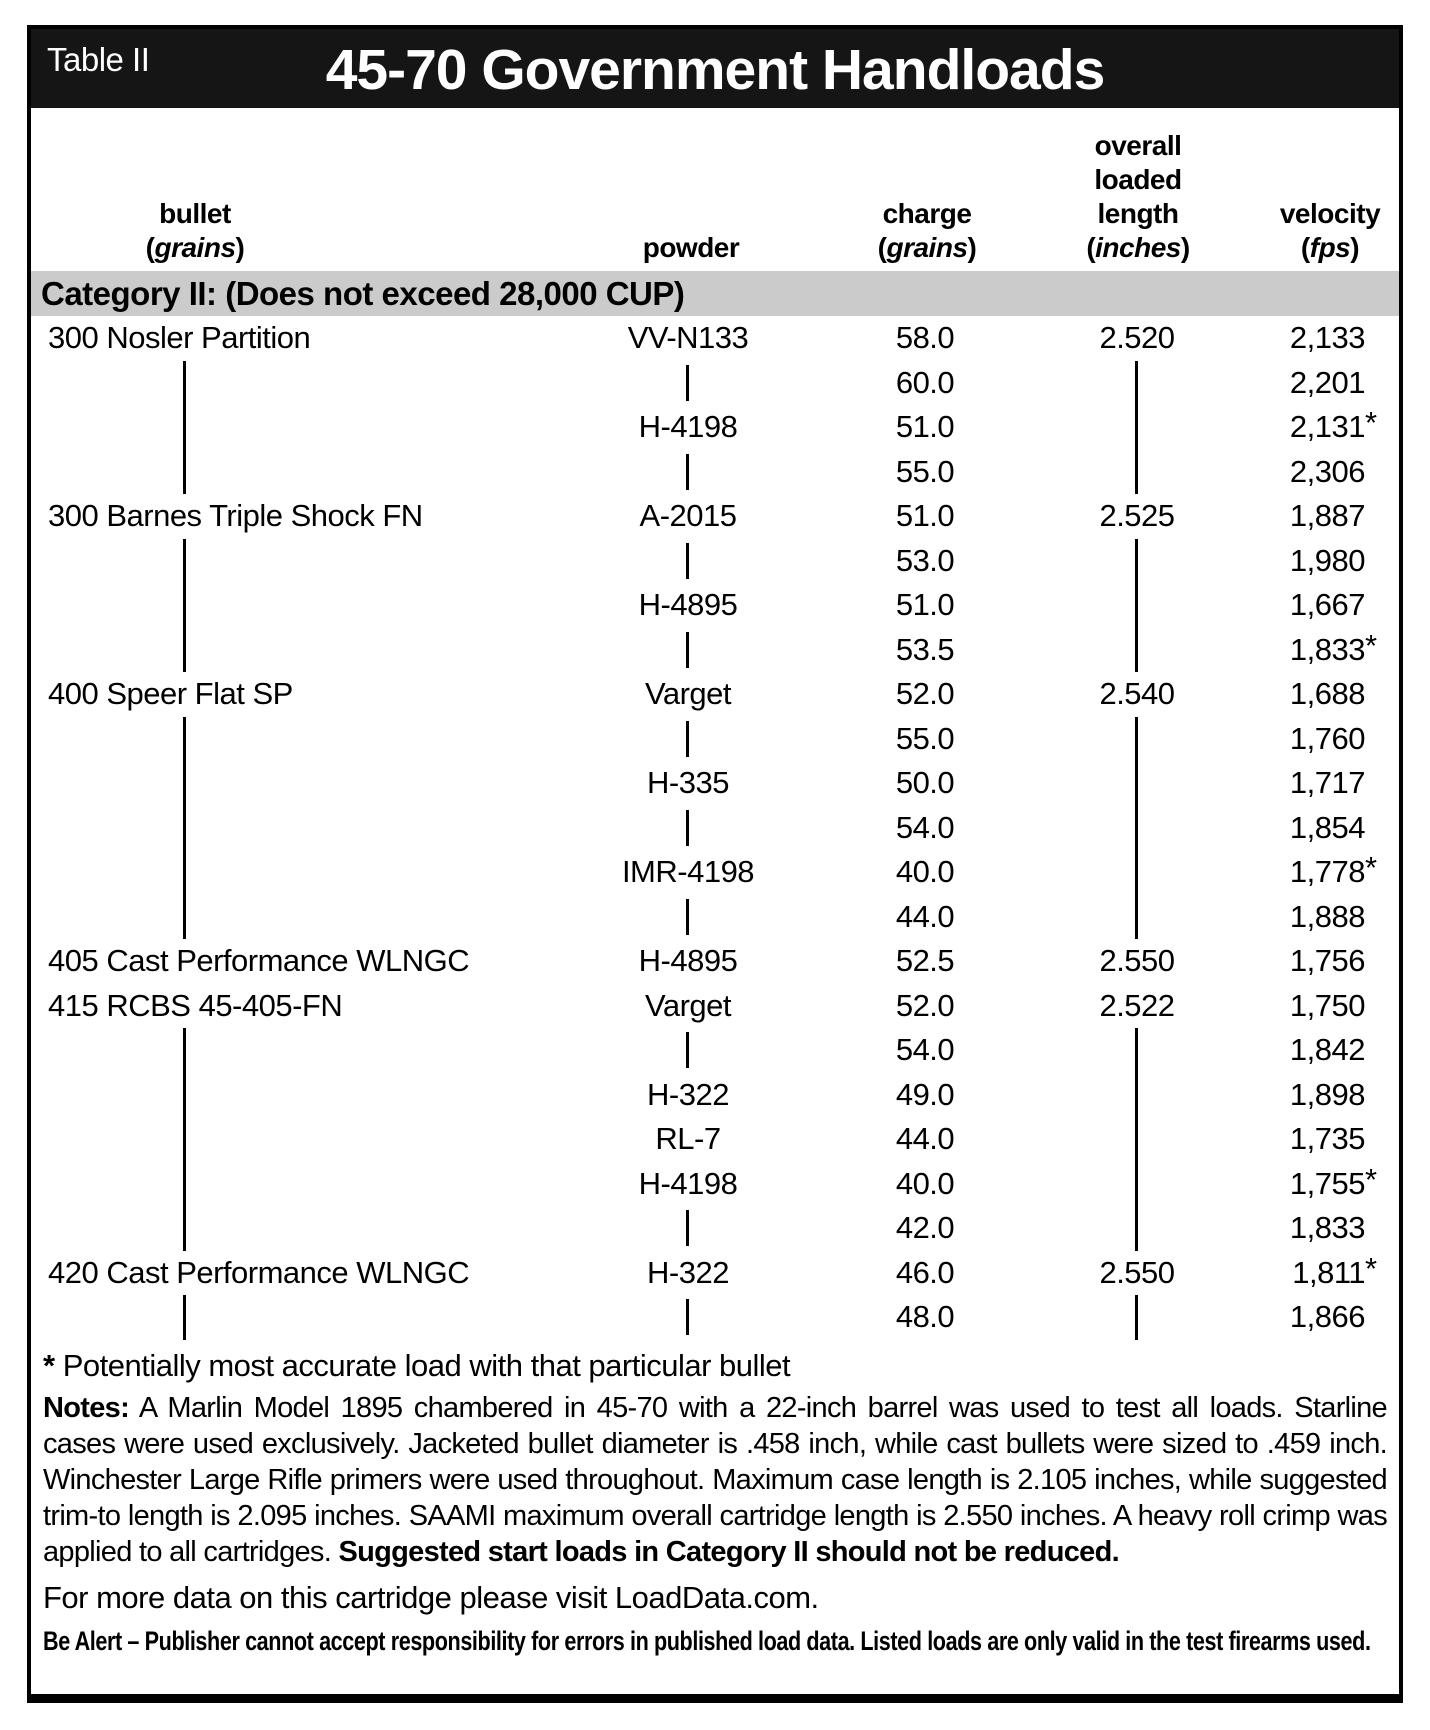  What do you see at coordinates (715, 739) in the screenshot?
I see `table-row: 55.0 1,760` at bounding box center [715, 739].